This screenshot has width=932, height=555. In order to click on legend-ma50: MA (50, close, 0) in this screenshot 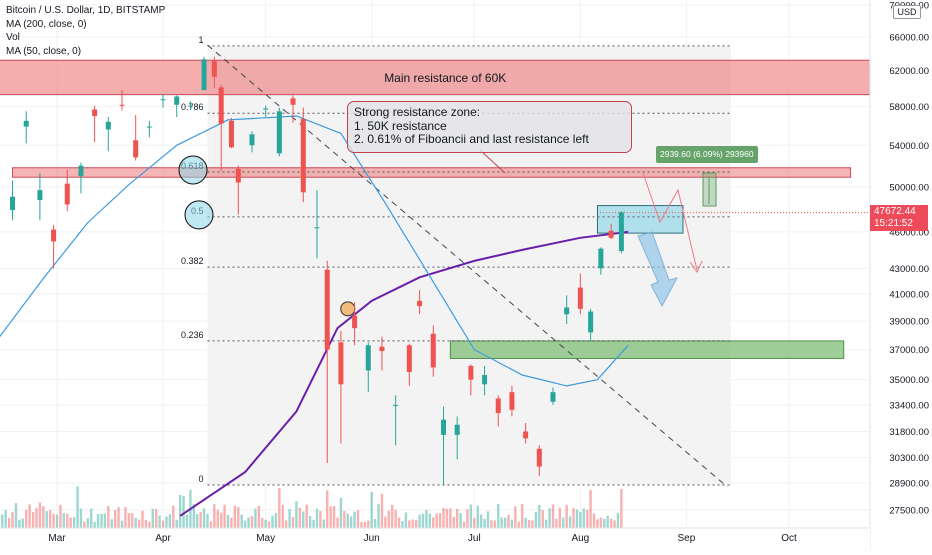, I will do `click(85, 52)`.